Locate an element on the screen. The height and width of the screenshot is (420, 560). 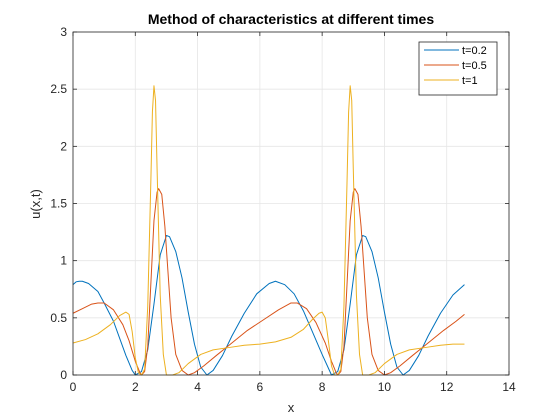
y-tick-label: 1.5 is located at coordinates (58, 204).